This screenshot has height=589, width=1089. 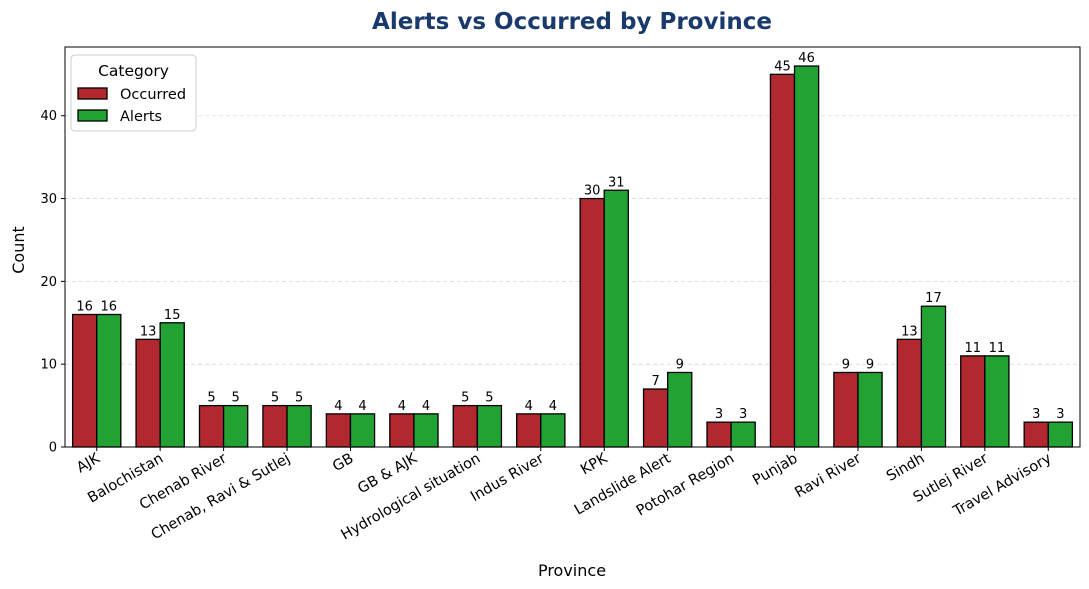 What do you see at coordinates (905, 468) in the screenshot?
I see `x-tick-label: Sindh` at bounding box center [905, 468].